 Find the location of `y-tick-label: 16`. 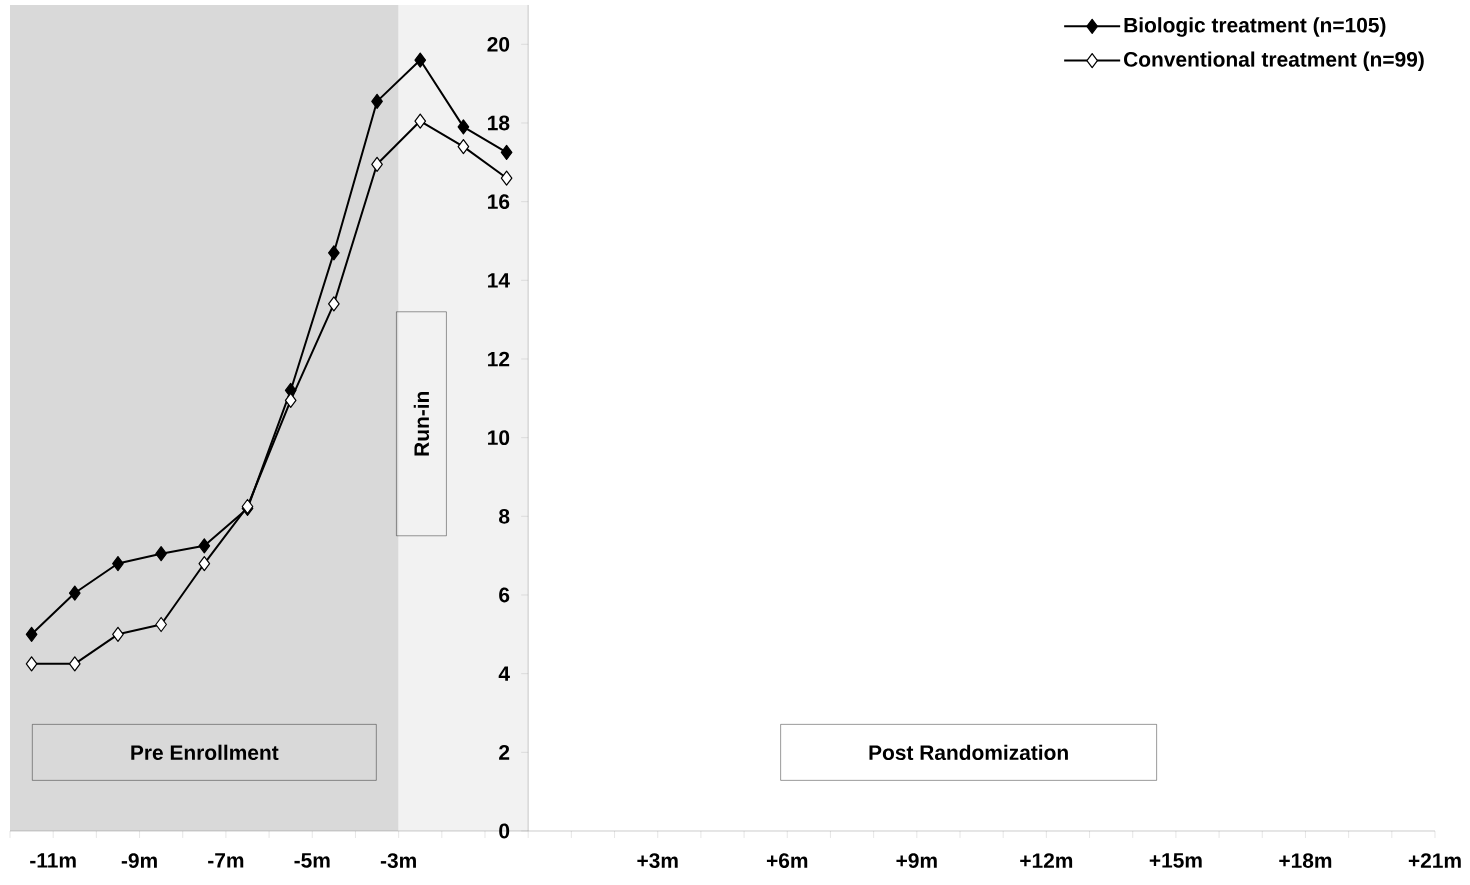

y-tick-label: 16 is located at coordinates (499, 202).